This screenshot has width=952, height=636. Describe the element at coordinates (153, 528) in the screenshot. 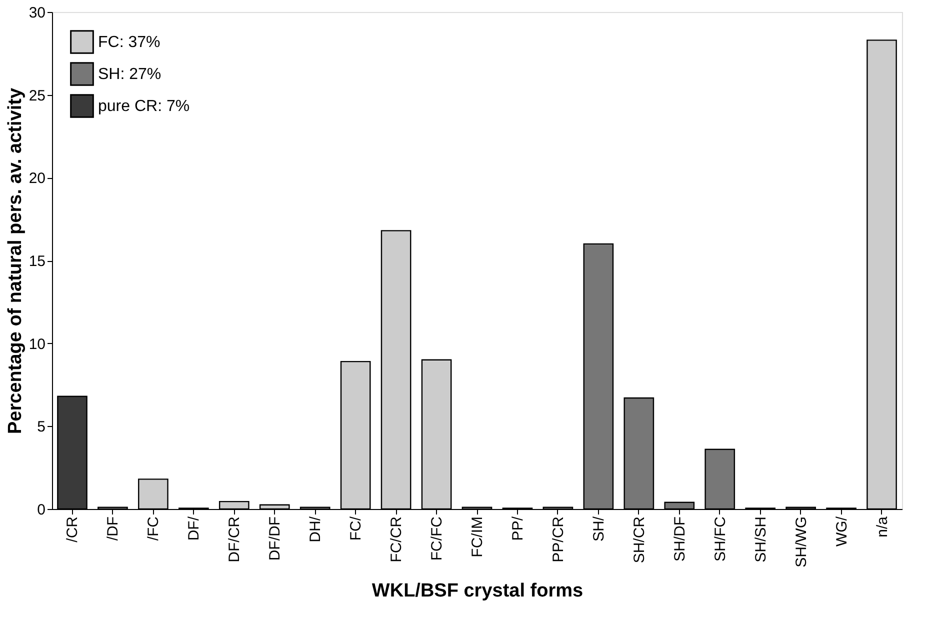

I see `x-tick-label: /FC` at that location.